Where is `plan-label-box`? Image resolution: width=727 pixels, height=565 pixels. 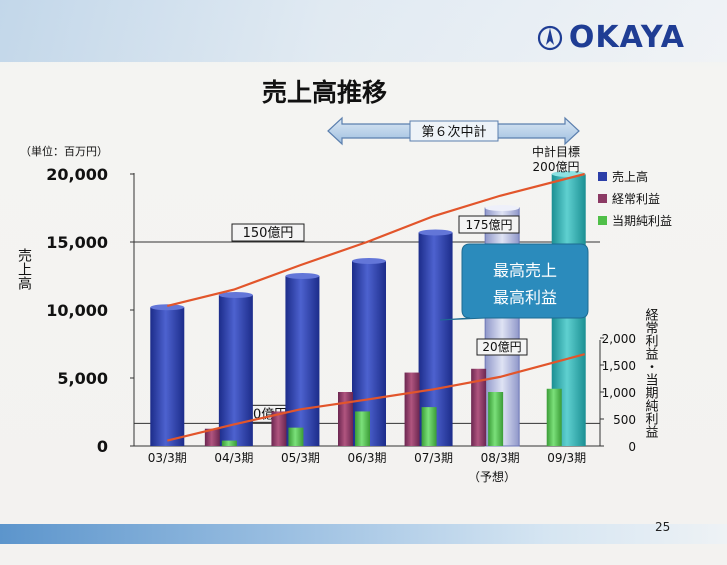
plan-label-box is located at coordinates (454, 131).